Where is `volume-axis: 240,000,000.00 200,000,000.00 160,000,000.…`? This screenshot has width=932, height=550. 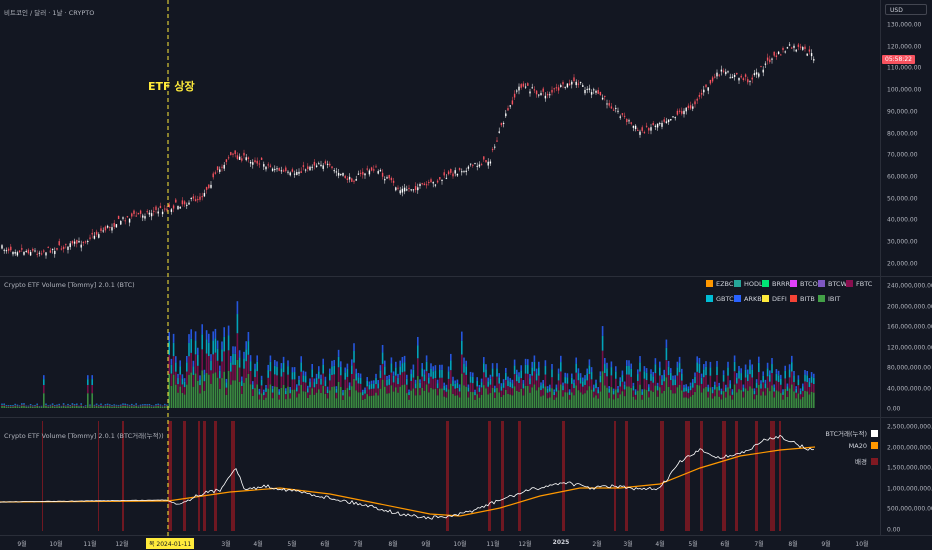 volume-axis: 240,000,000.00 200,000,000.00 160,000,000.… is located at coordinates (906, 347).